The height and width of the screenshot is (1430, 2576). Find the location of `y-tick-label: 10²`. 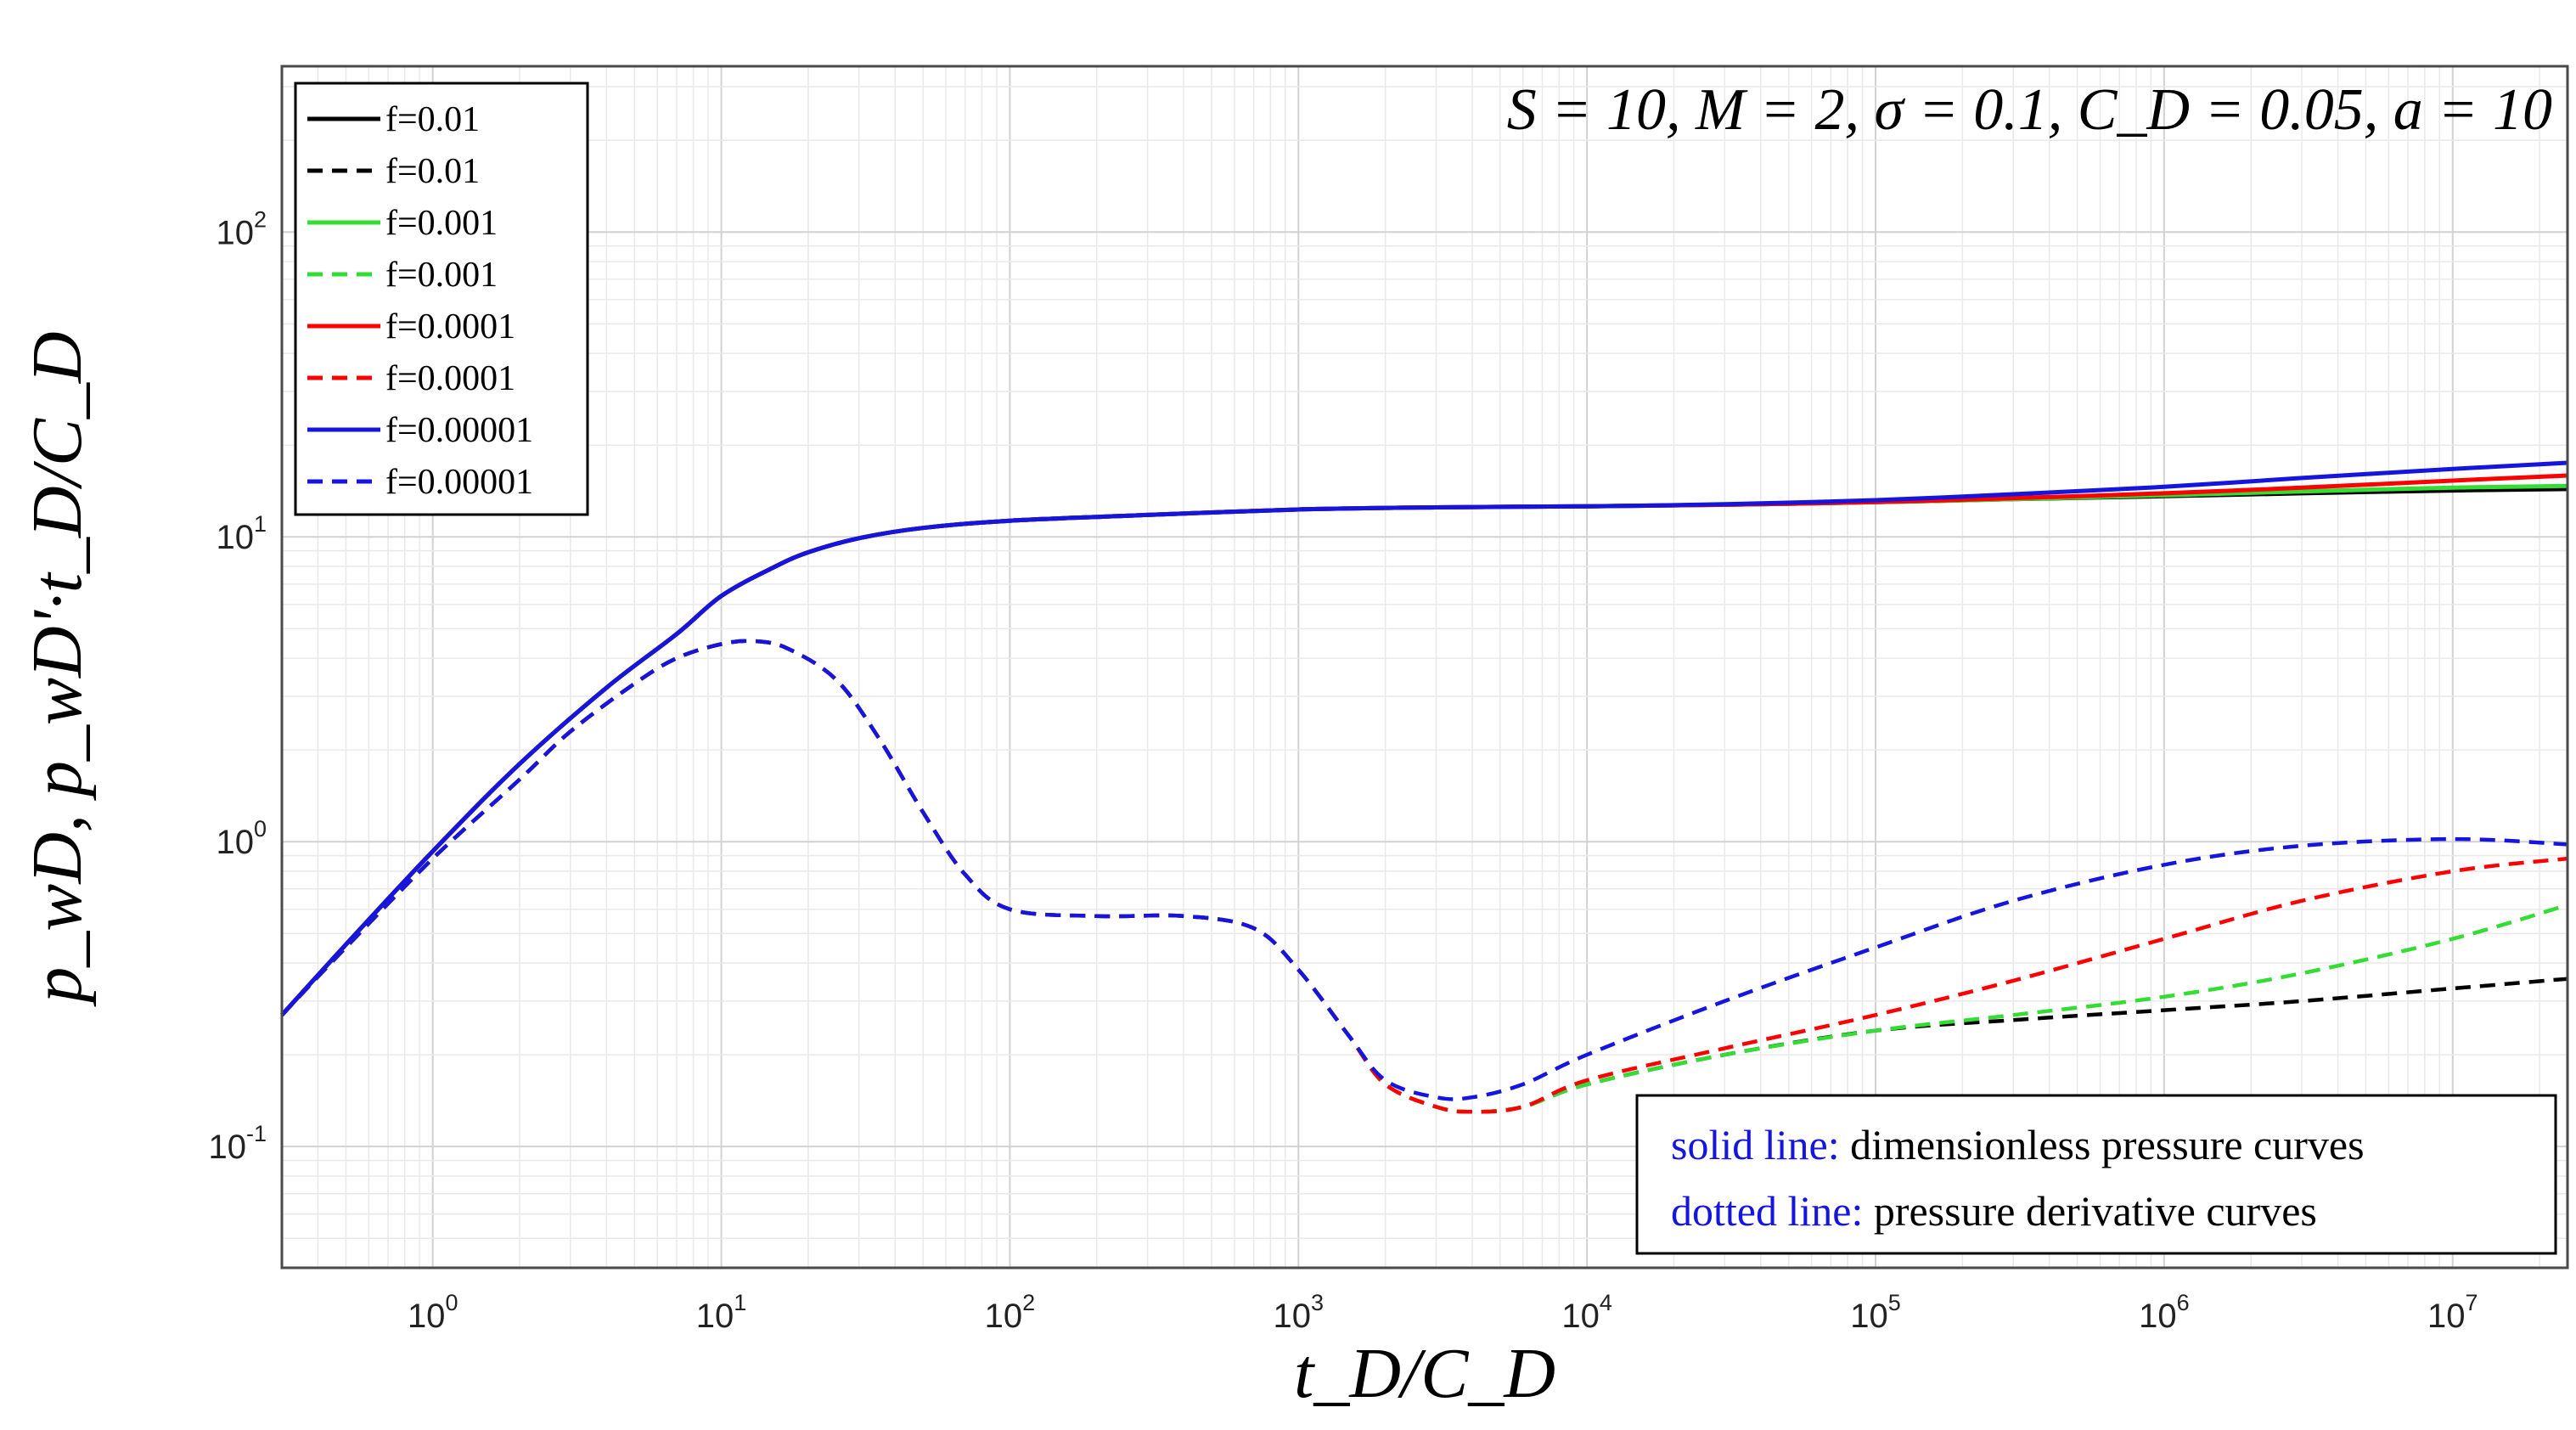

y-tick-label: 10² is located at coordinates (241, 229).